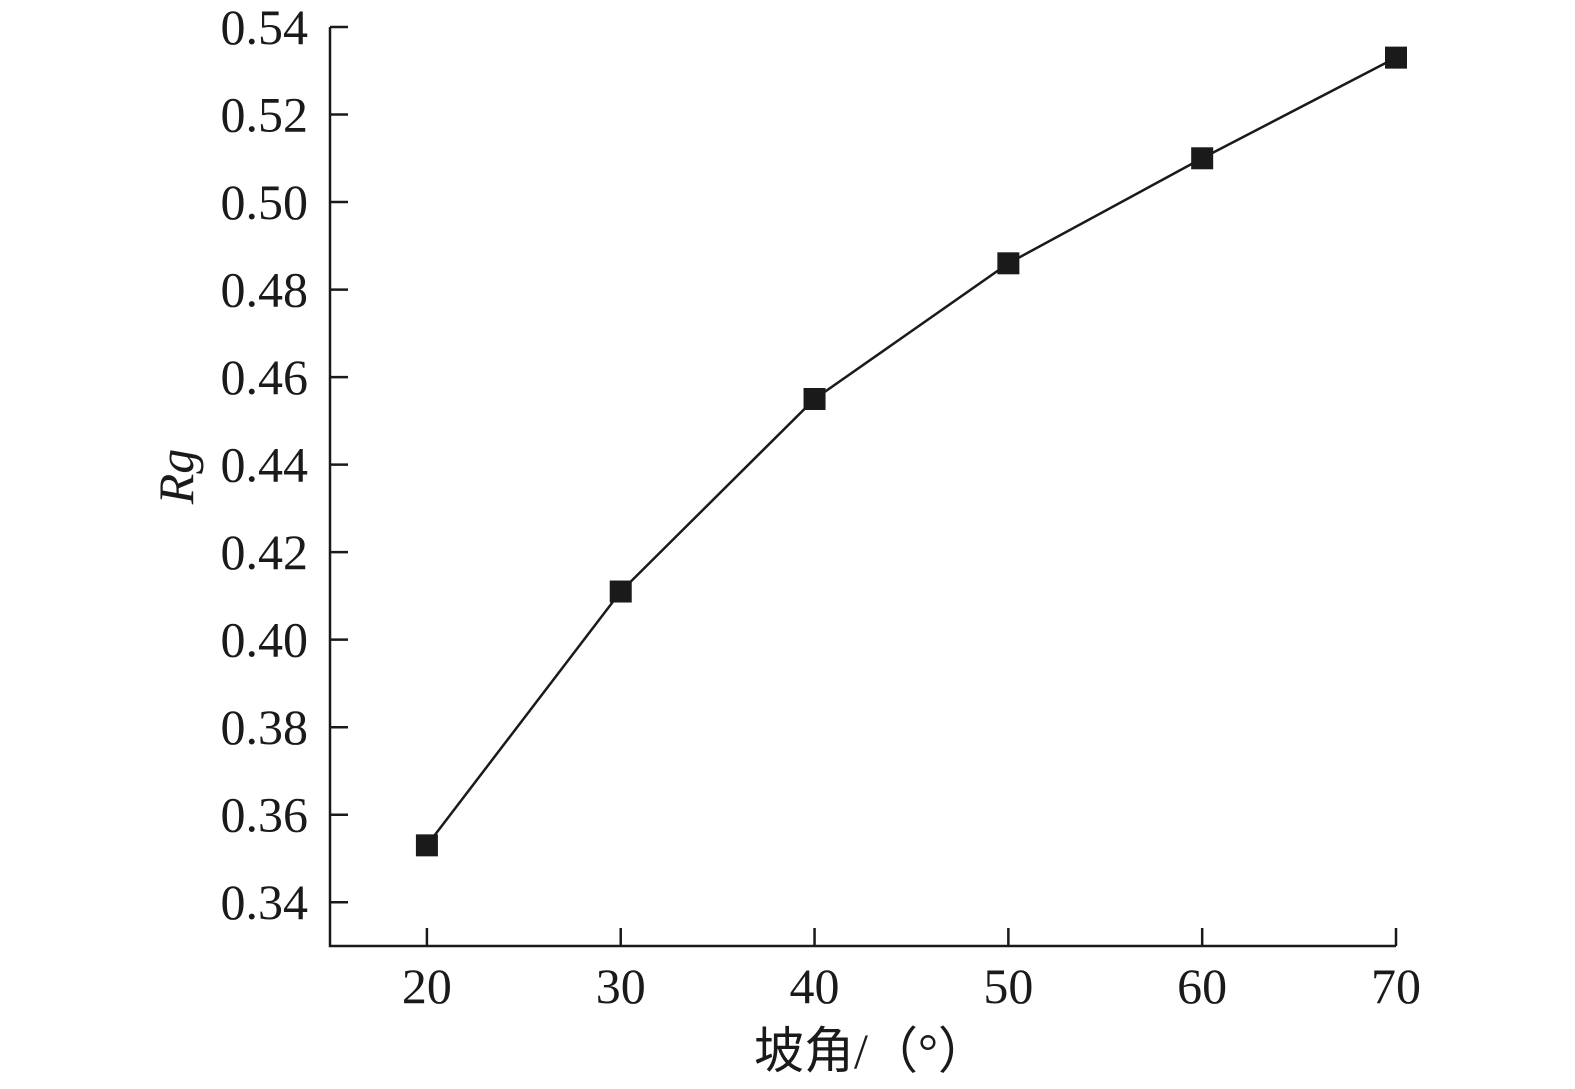 This screenshot has height=1089, width=1575. What do you see at coordinates (621, 986) in the screenshot?
I see `x-tick-label: 30` at bounding box center [621, 986].